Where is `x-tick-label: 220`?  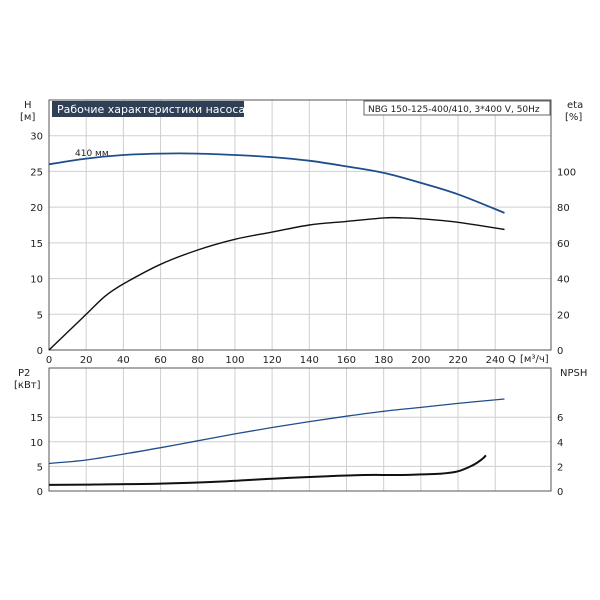 x-tick-label: 220 is located at coordinates (457, 360).